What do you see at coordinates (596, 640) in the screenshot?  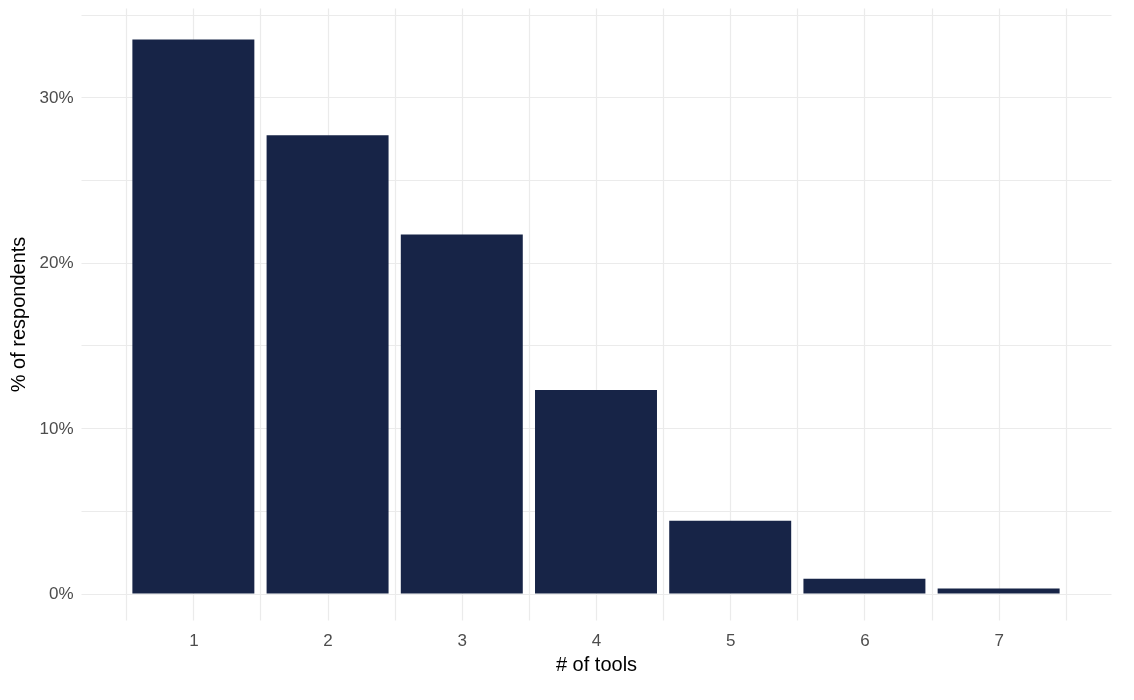 I see `x-tick-label: 4` at bounding box center [596, 640].